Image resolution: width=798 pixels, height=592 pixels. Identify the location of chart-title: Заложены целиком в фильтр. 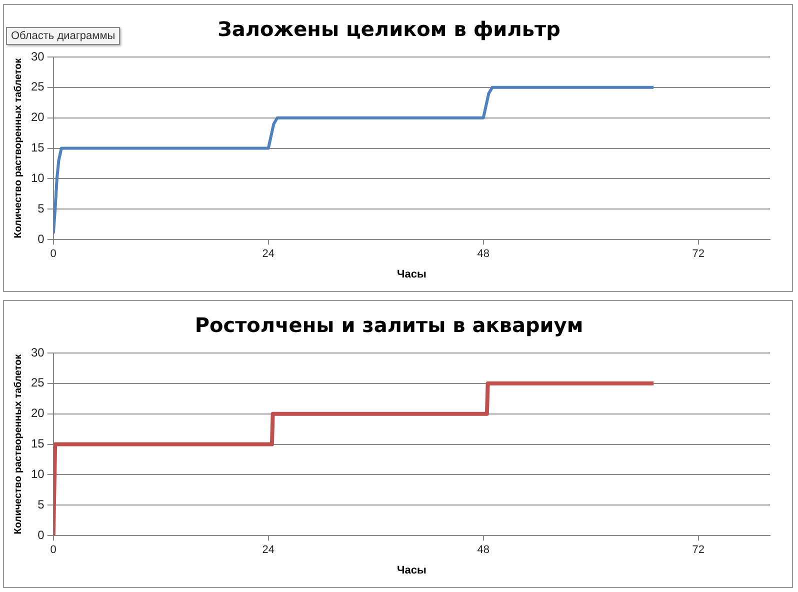
(389, 29).